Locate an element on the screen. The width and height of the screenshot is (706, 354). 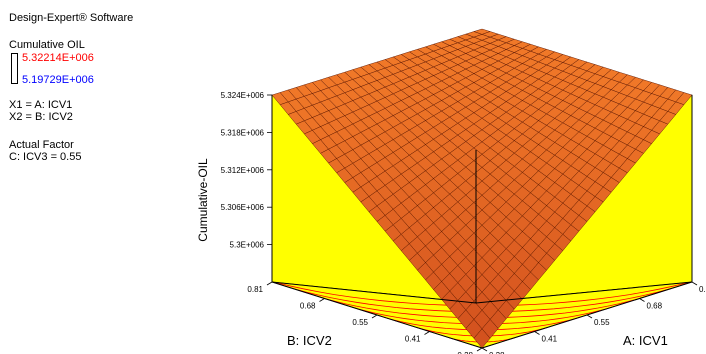
software-title: Design-Expert® Software is located at coordinates (71, 18).